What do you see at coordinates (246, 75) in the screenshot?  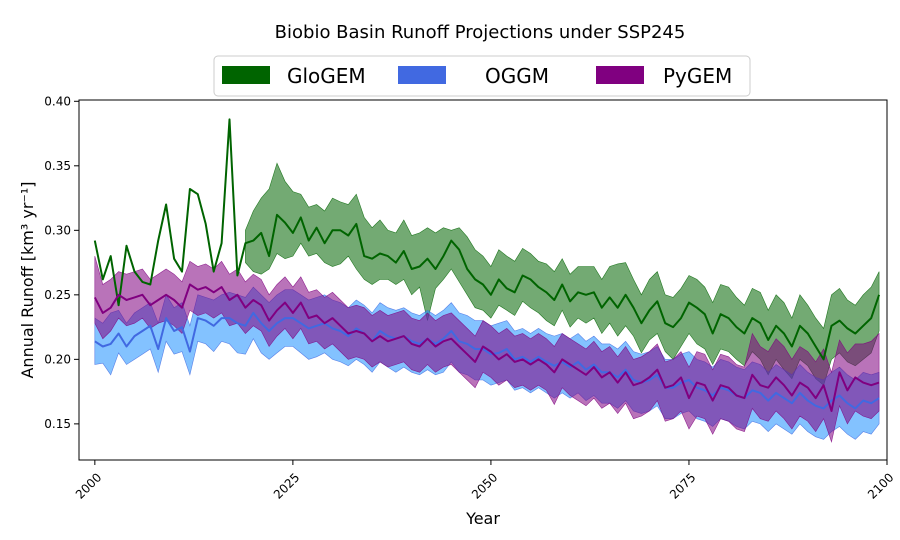 I see `legend-swatch-glogem` at bounding box center [246, 75].